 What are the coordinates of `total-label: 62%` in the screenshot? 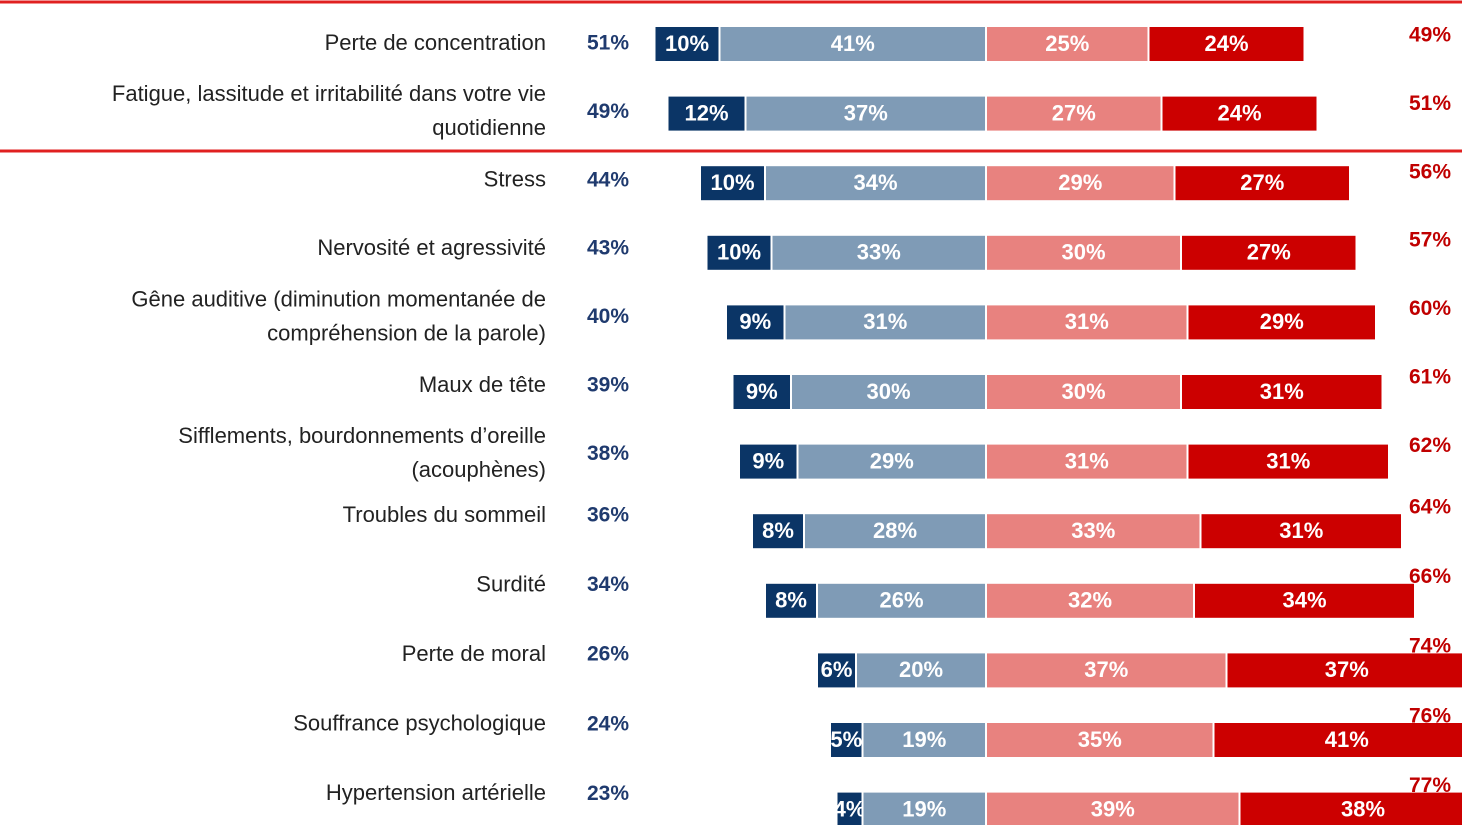 It's located at (1430, 445).